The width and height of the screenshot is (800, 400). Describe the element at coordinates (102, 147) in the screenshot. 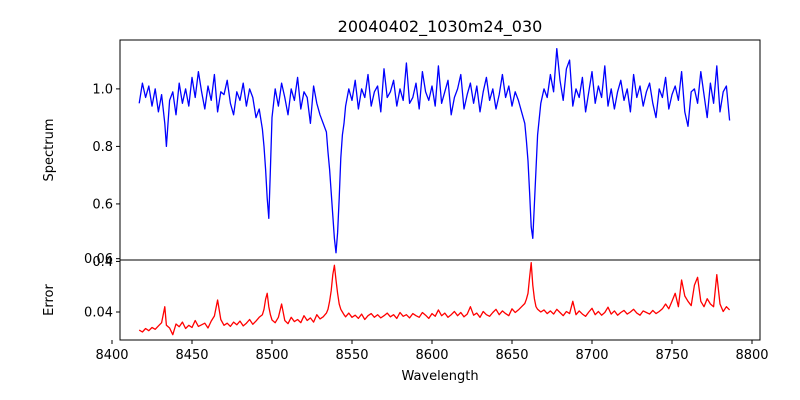

I see `spectrum-y-tick-label: 0.8` at that location.